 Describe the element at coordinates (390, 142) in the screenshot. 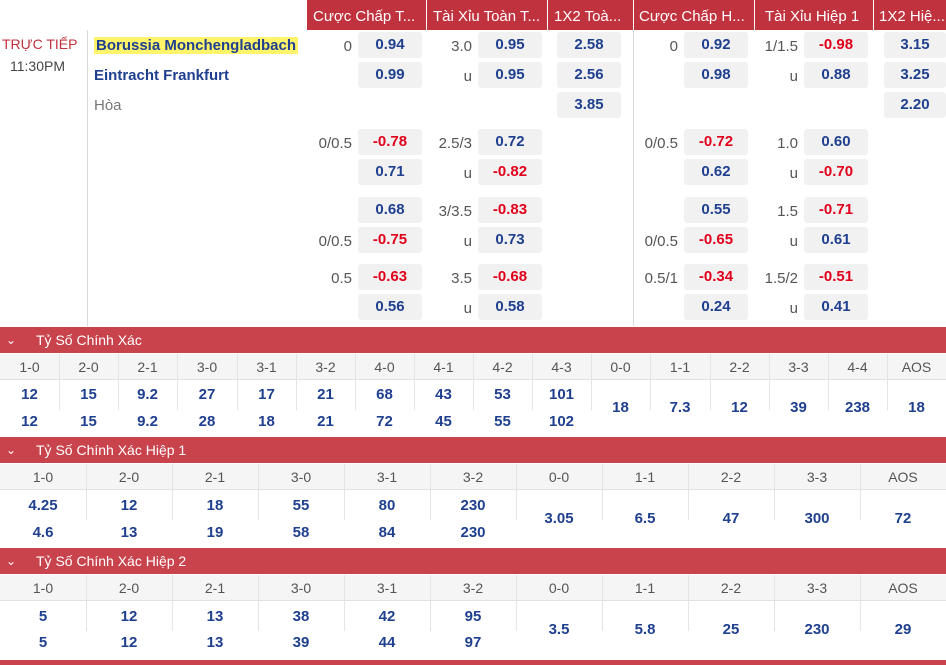

I see `odds-button: -0.78` at that location.